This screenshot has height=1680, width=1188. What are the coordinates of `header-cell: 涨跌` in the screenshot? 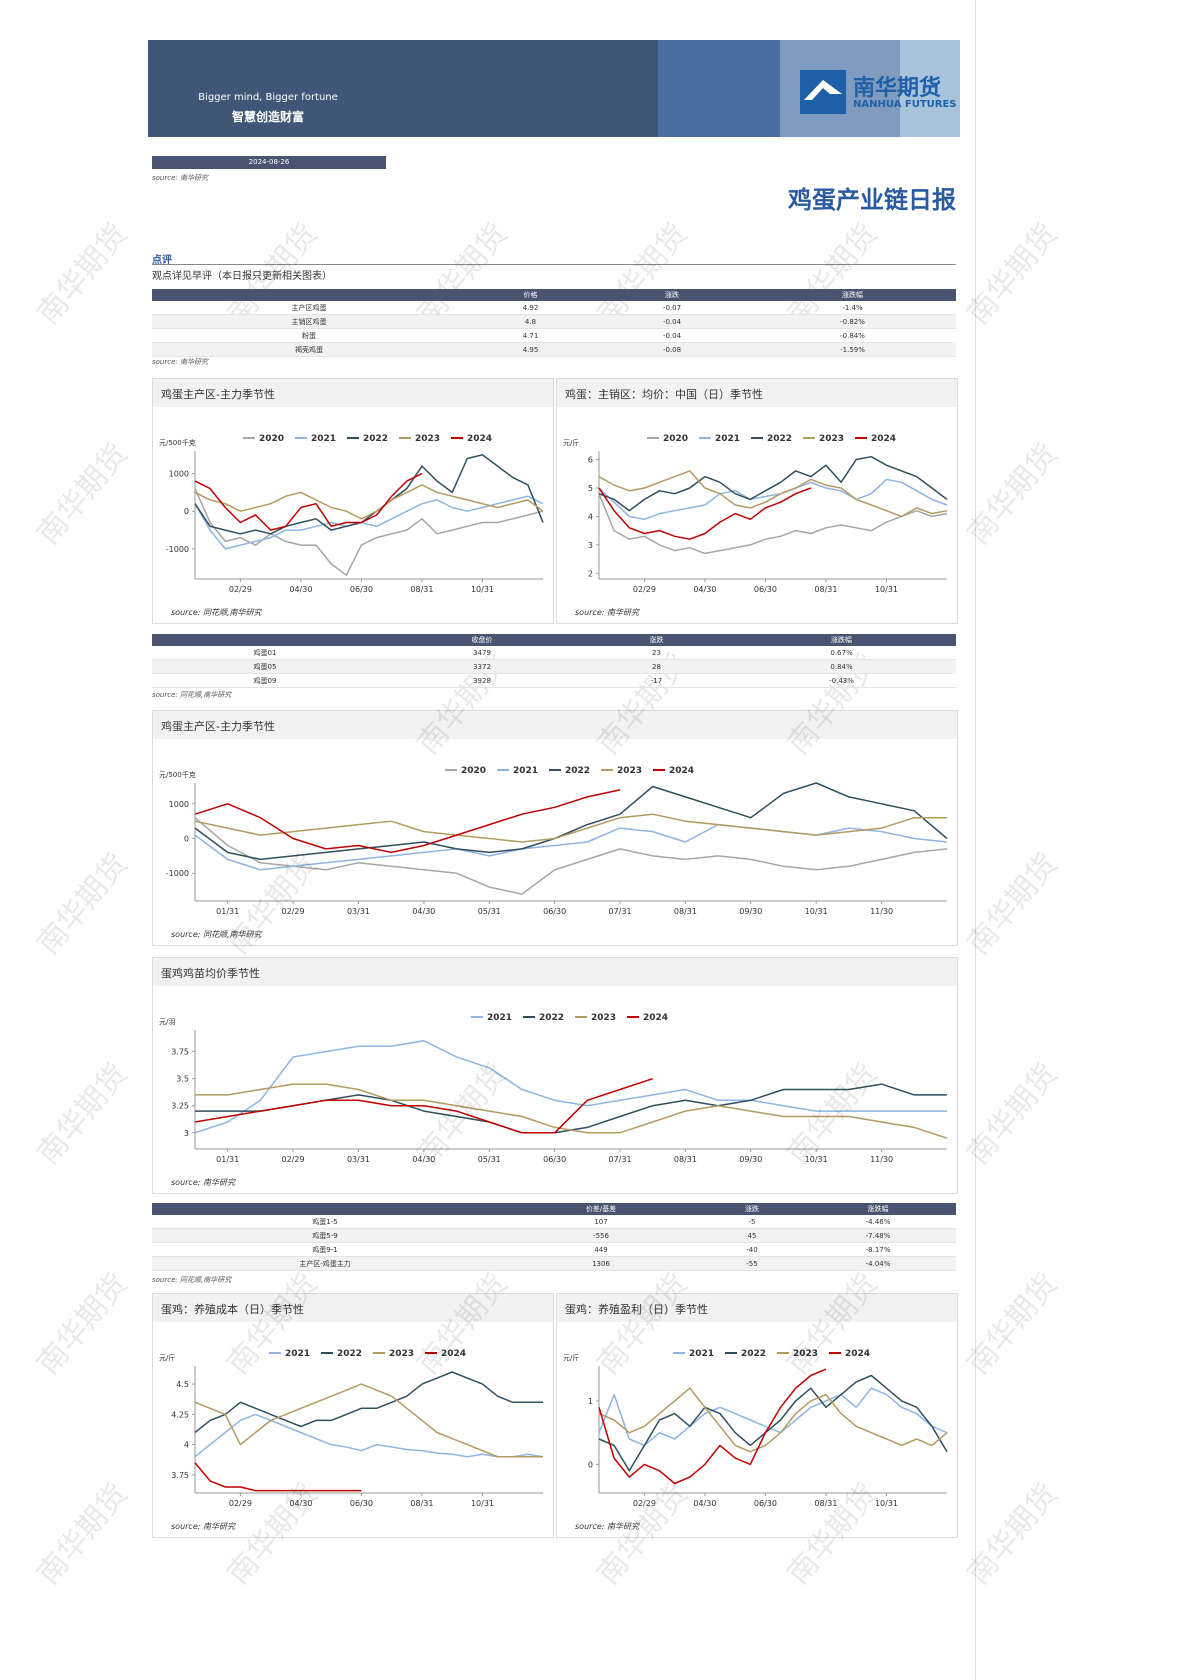 It's located at (752, 1209).